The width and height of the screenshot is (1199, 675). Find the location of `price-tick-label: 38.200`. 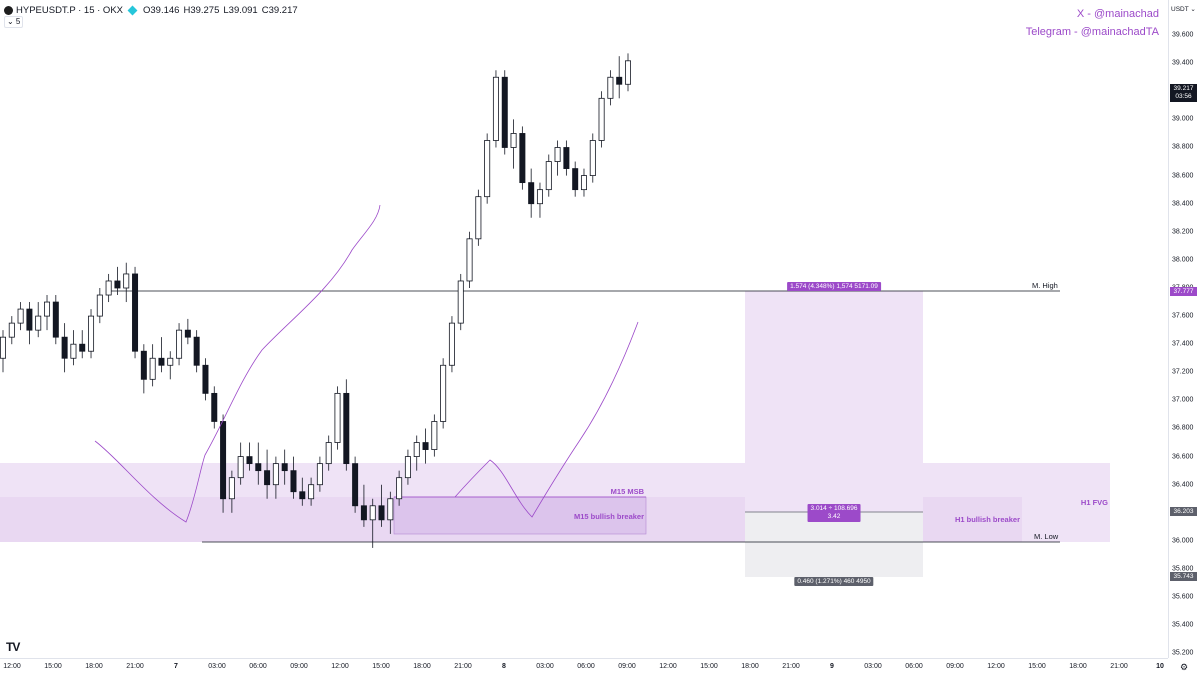

price-tick-label: 38.200 is located at coordinates (1183, 232).